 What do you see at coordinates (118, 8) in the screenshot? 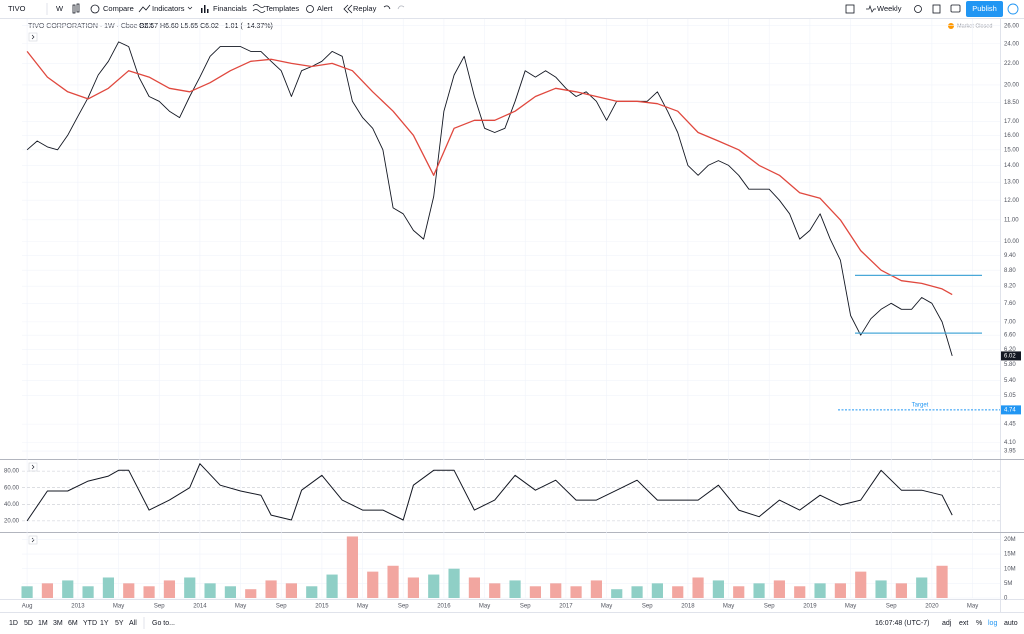
I see `compare-button: Compare` at bounding box center [118, 8].